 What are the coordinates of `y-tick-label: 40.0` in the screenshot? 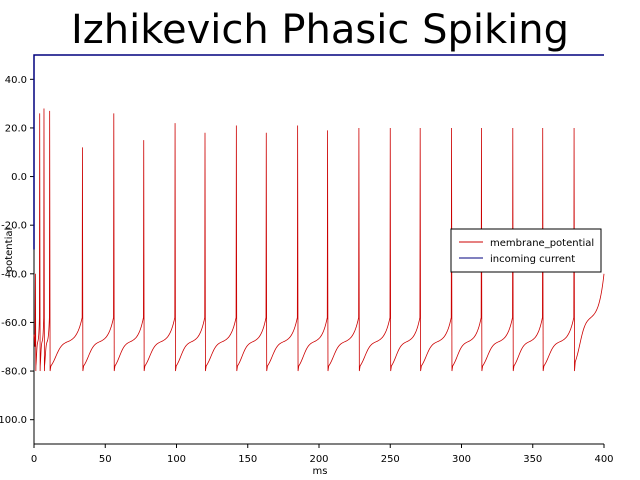 It's located at (16, 80).